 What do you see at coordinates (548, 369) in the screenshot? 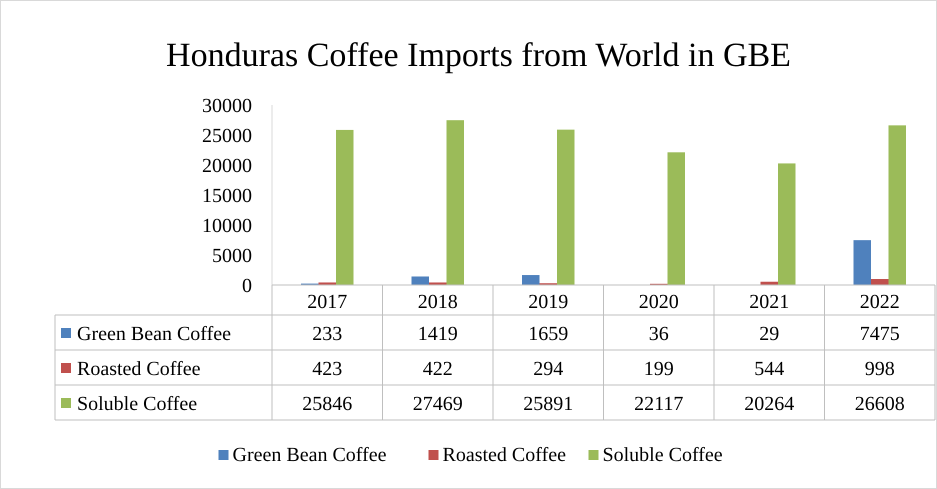
I see `data-label: 294` at bounding box center [548, 369].